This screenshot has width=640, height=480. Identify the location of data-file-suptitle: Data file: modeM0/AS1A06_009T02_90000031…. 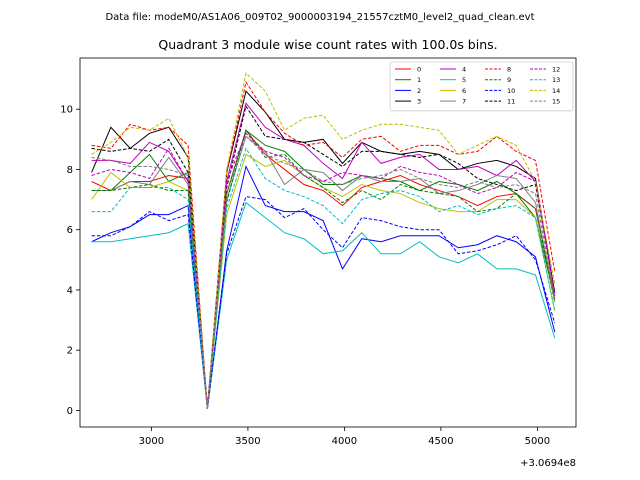
(319, 17).